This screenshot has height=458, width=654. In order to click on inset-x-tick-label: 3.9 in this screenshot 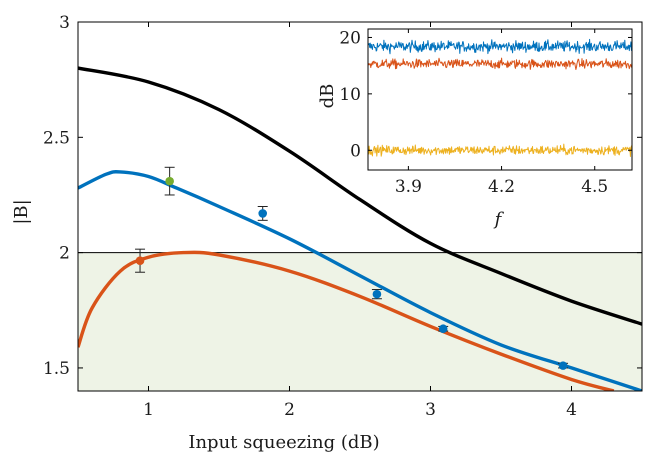, I will do `click(408, 187)`.